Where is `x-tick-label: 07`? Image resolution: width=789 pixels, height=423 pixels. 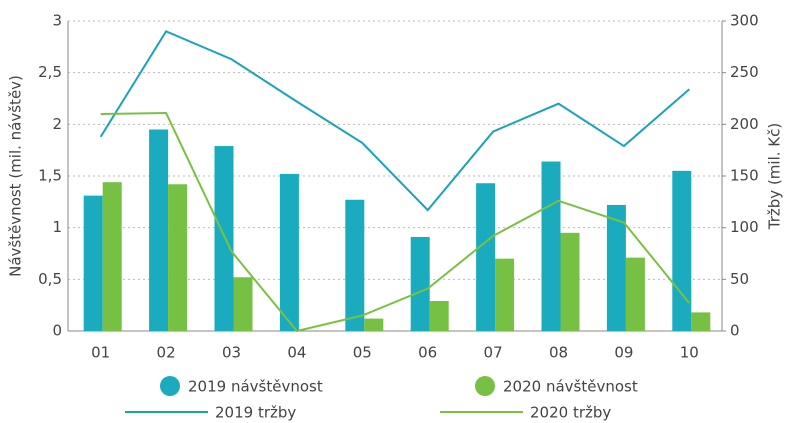 x-tick-label: 07 is located at coordinates (493, 353).